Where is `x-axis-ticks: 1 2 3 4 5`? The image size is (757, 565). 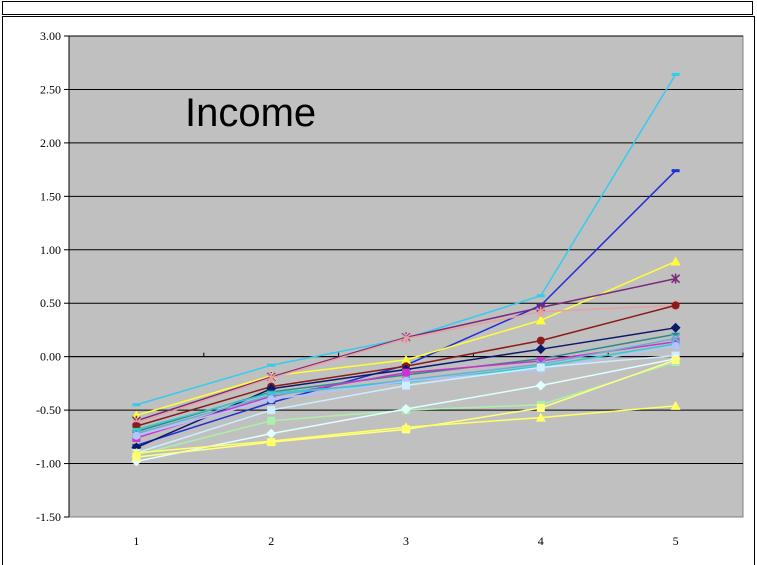 x-axis-ticks: 1 2 3 4 5 is located at coordinates (405, 541).